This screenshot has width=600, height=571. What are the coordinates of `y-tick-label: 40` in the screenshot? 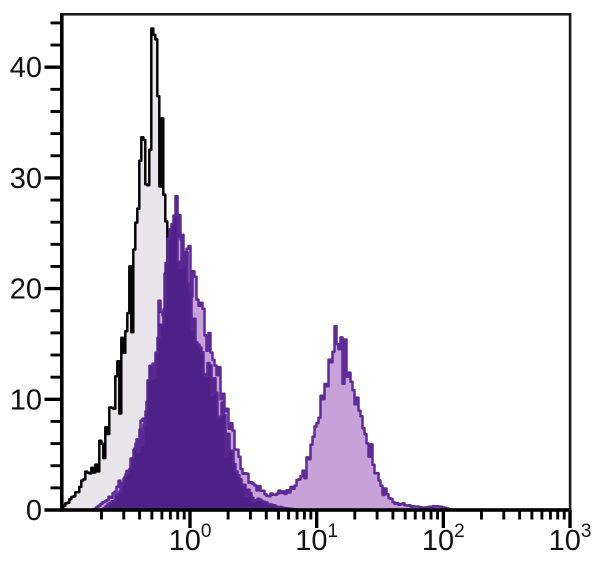 It's located at (26, 68).